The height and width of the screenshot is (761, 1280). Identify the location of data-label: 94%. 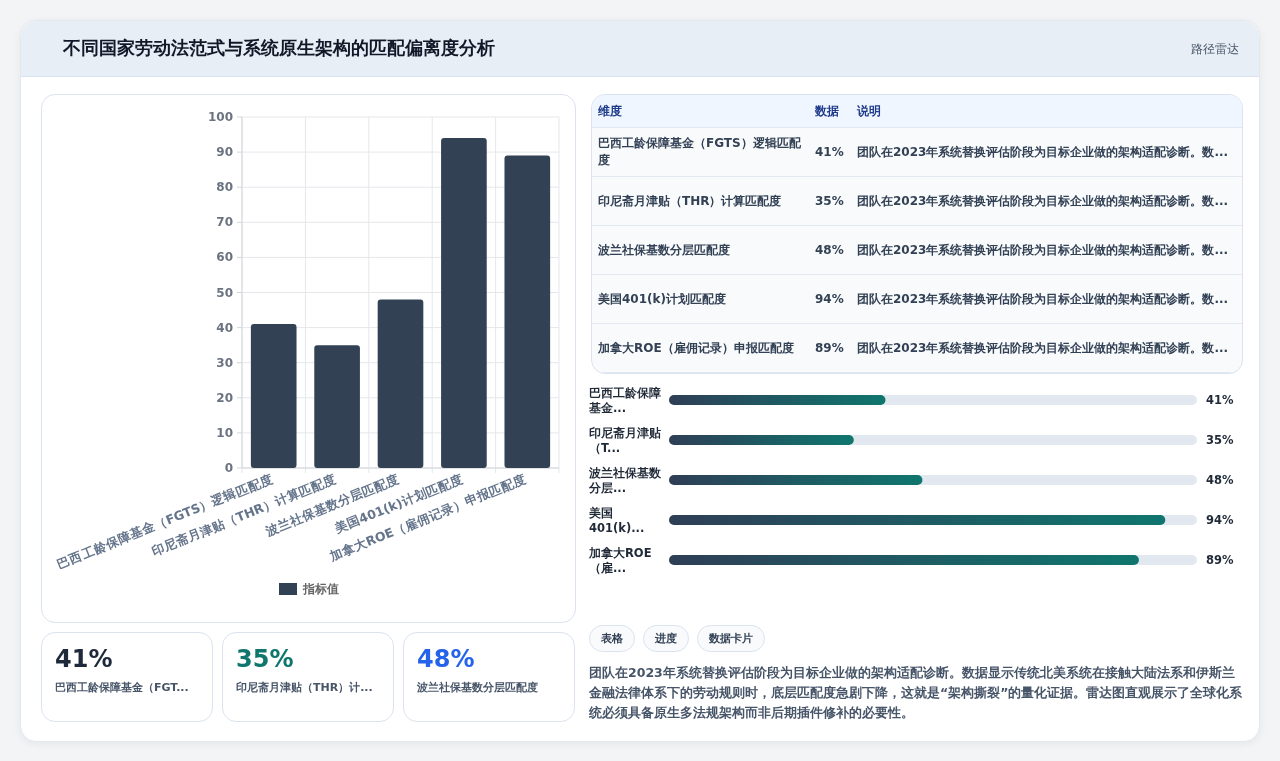
(1220, 520).